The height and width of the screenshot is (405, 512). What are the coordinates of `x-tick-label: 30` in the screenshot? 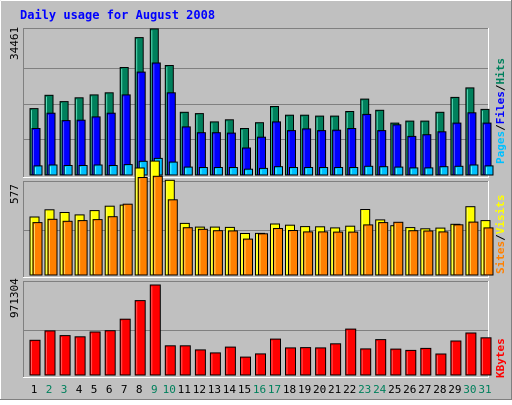 It's located at (469, 389).